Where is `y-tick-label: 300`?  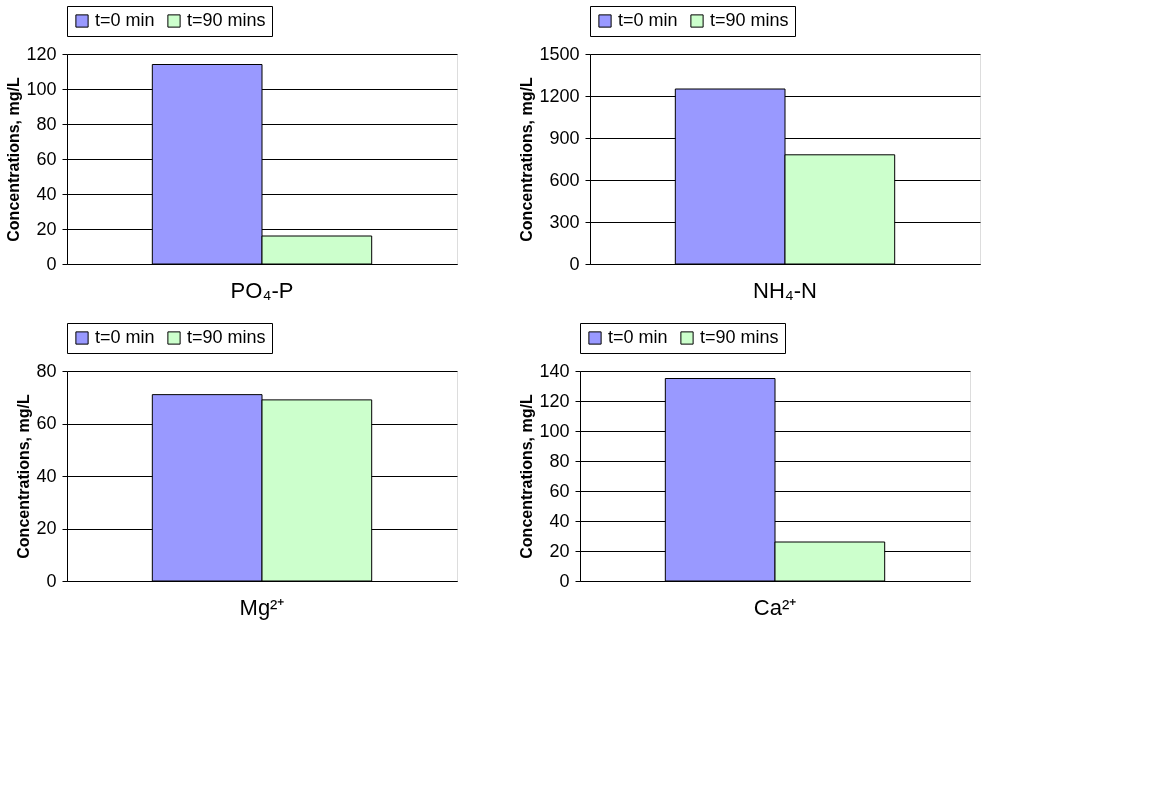 y-tick-label: 300 is located at coordinates (564, 221).